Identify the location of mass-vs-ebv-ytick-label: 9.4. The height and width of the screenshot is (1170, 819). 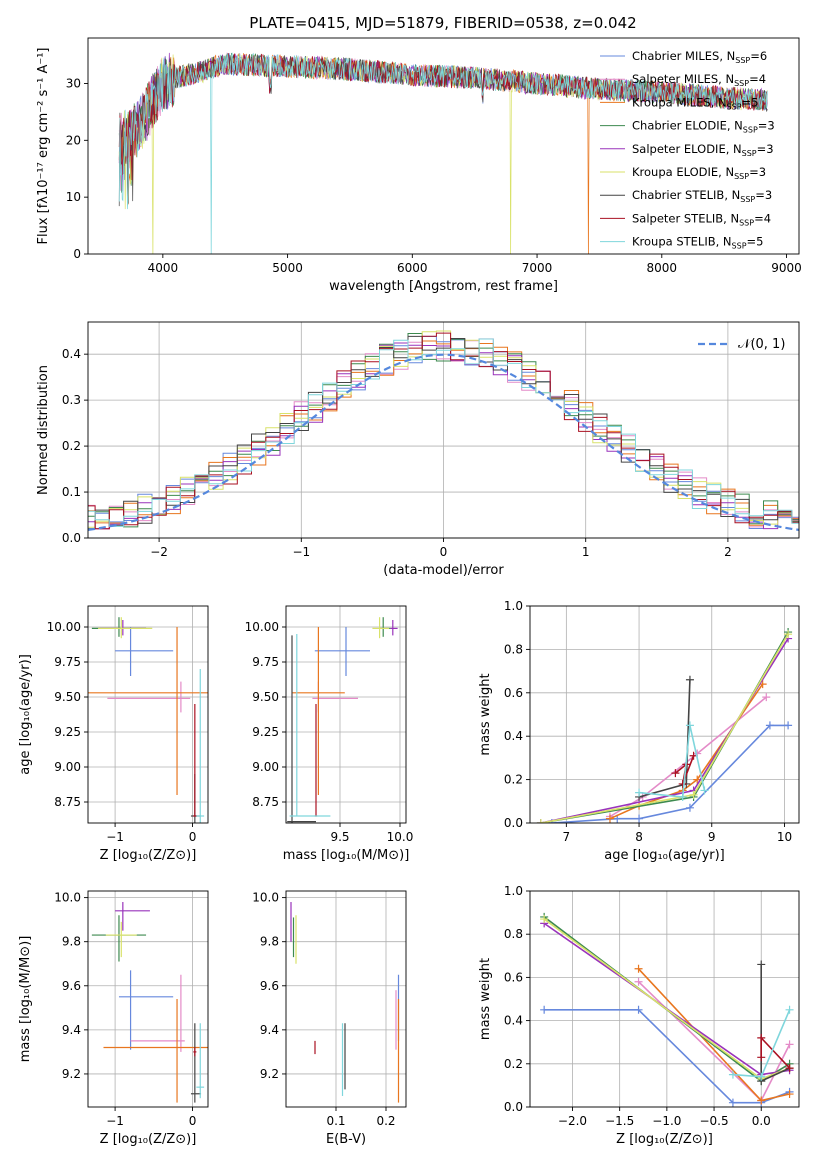
(269, 1030).